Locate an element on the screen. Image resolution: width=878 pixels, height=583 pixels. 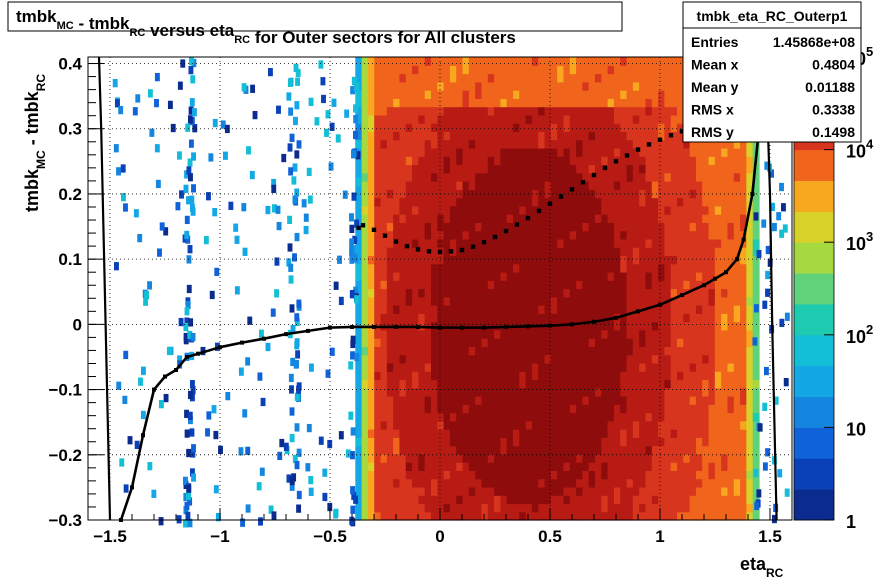
colorbar-label: 1 is located at coordinates (851, 522).